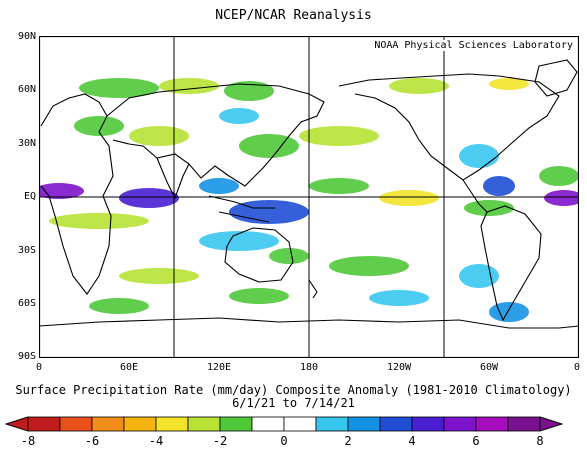 The height and width of the screenshot is (455, 587). I want to click on lat-label-60n: 60N, so click(26, 89).